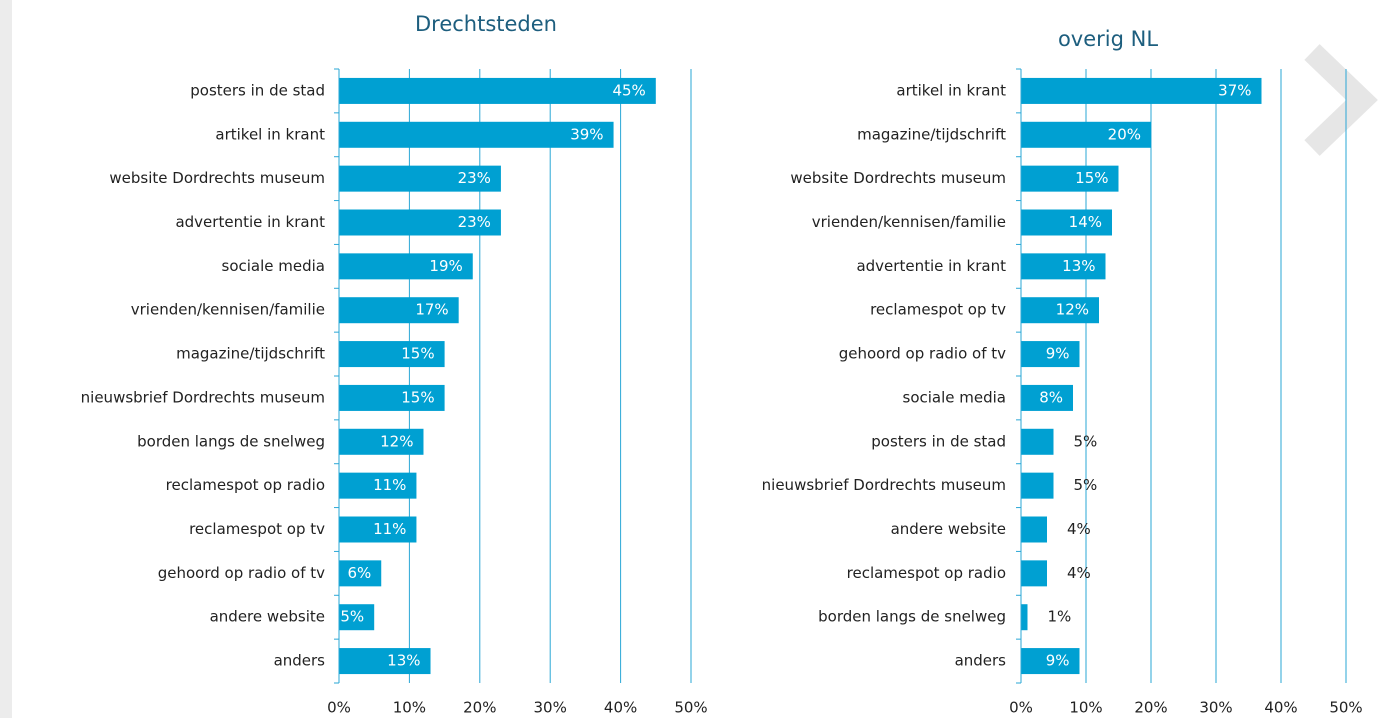  I want to click on value-label: 1%, so click(1060, 617).